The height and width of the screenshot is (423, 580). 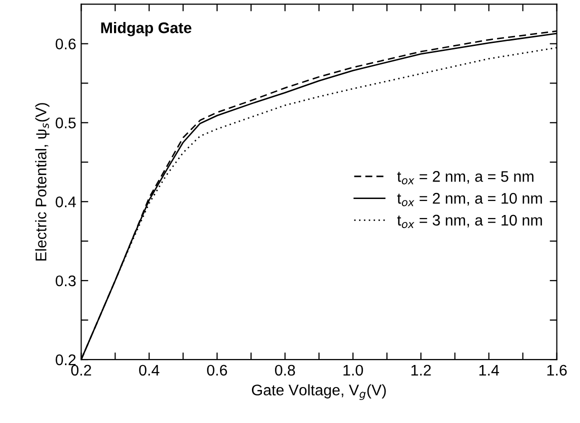 I want to click on x-axis-title: Gate Voltage, V$_{g}$(V), so click(x=319, y=392).